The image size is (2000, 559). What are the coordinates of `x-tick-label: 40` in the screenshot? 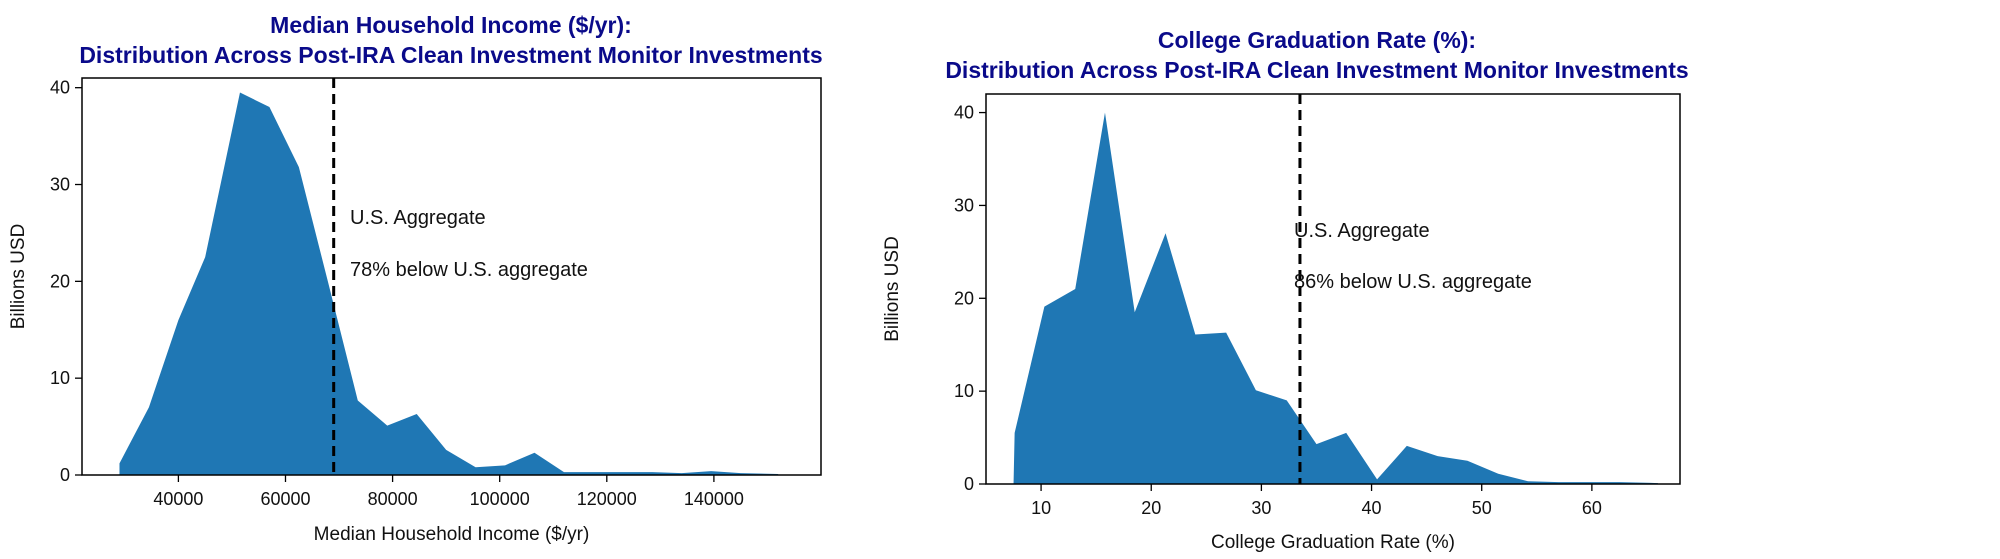 It's located at (1372, 508).